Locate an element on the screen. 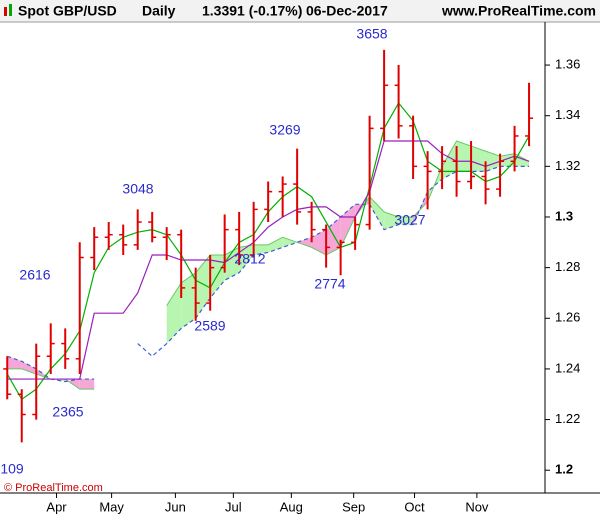  site: www.ProRealTime.com is located at coordinates (518, 11).